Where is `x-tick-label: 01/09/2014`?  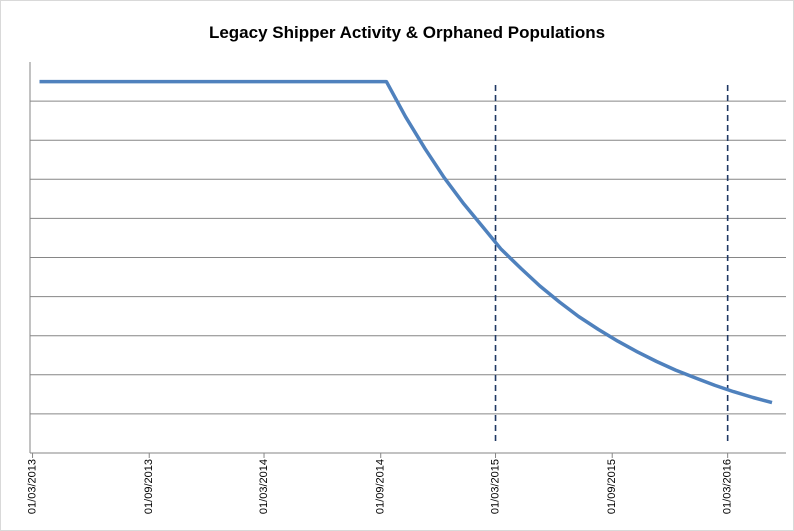 x-tick-label: 01/09/2014 is located at coordinates (381, 486).